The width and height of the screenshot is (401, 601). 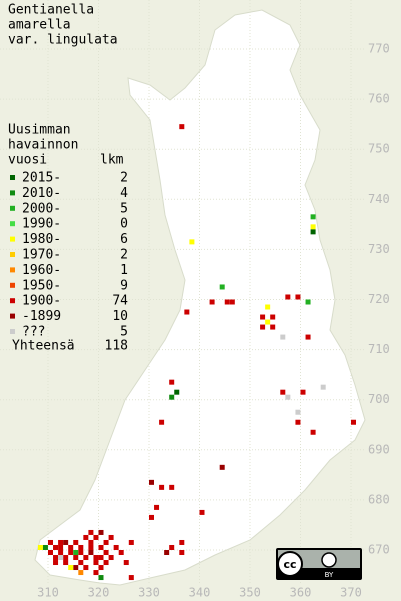 What do you see at coordinates (124, 193) in the screenshot?
I see `legend-count: 4` at bounding box center [124, 193].